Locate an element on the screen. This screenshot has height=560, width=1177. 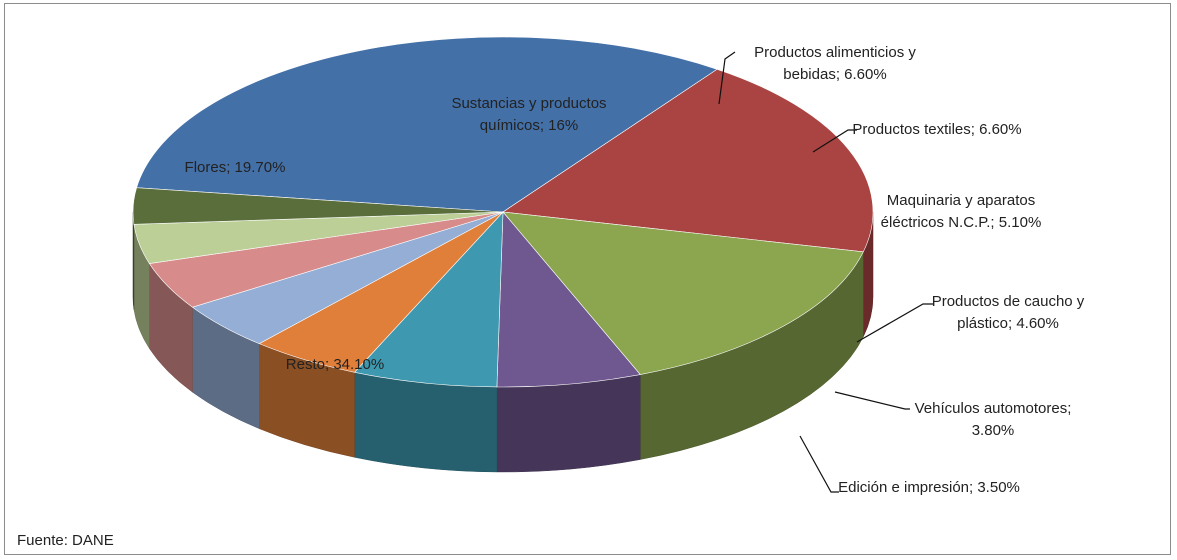
source-note: Fuente: DANE is located at coordinates (65, 540).